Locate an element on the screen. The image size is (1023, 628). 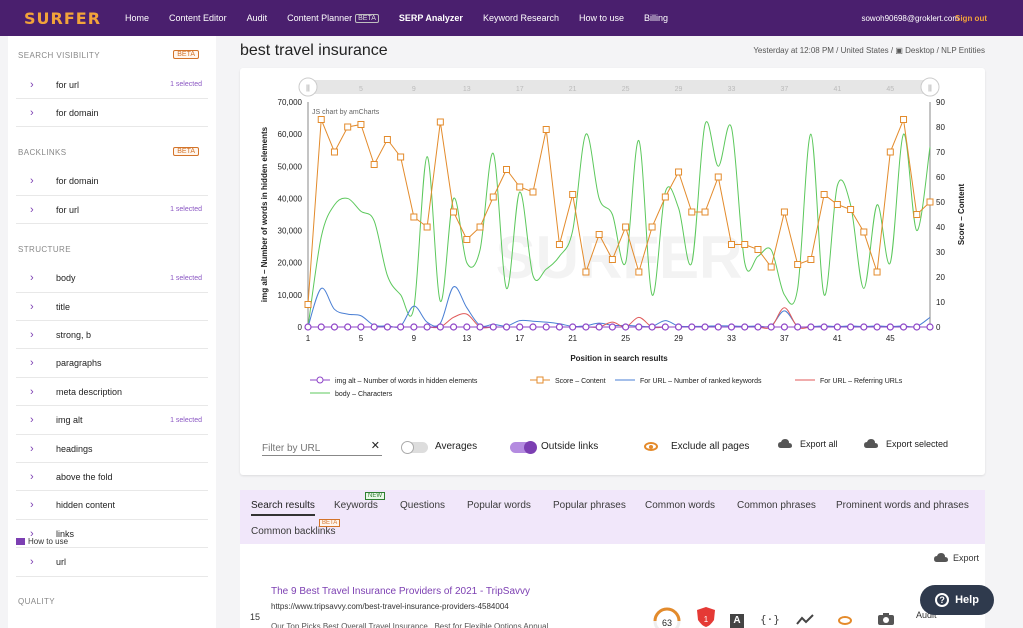
question-icon: ? is located at coordinates (942, 600).